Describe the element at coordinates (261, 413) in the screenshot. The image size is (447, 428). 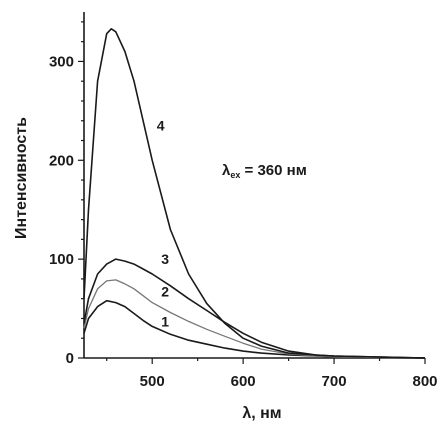
I see `x-axis-title: λ, нм` at that location.